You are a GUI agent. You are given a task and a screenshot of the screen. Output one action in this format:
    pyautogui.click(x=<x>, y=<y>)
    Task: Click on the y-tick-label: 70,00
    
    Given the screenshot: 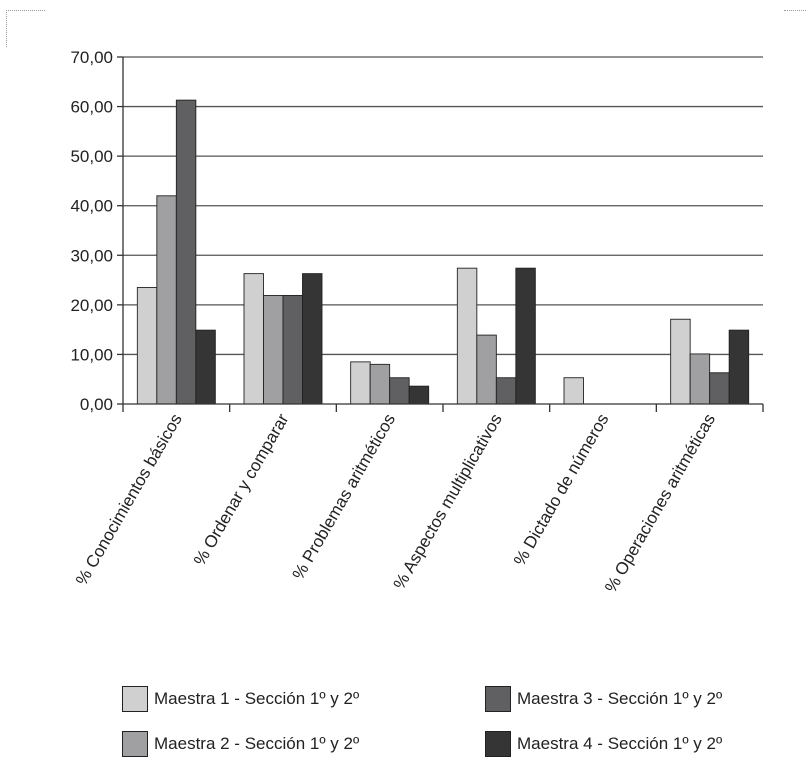 What is the action you would take?
    pyautogui.click(x=91, y=57)
    